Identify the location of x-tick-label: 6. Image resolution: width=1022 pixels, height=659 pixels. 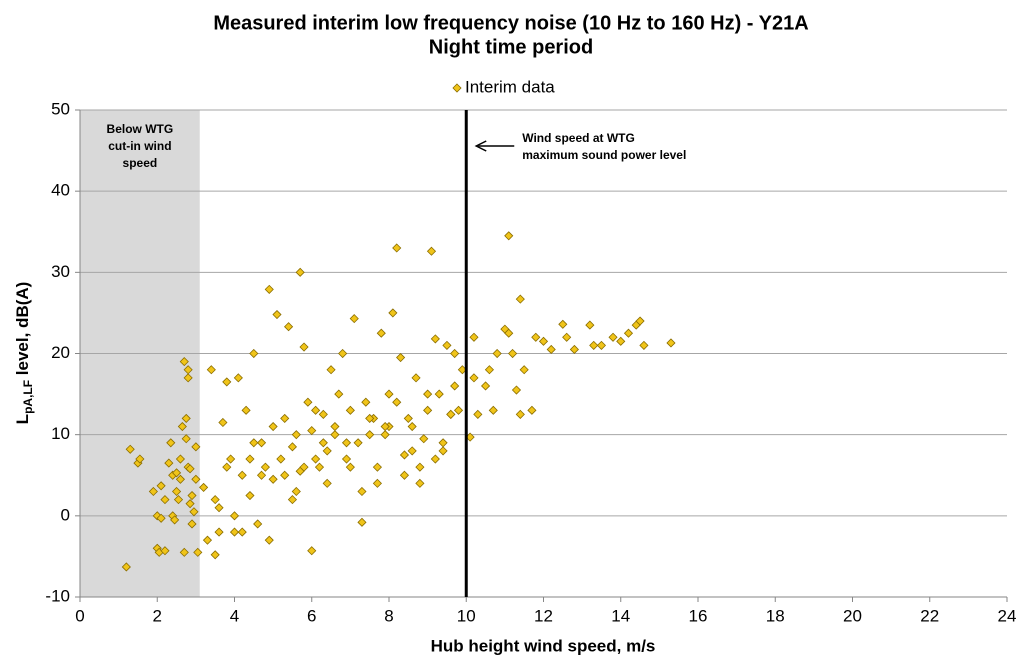
(311, 615).